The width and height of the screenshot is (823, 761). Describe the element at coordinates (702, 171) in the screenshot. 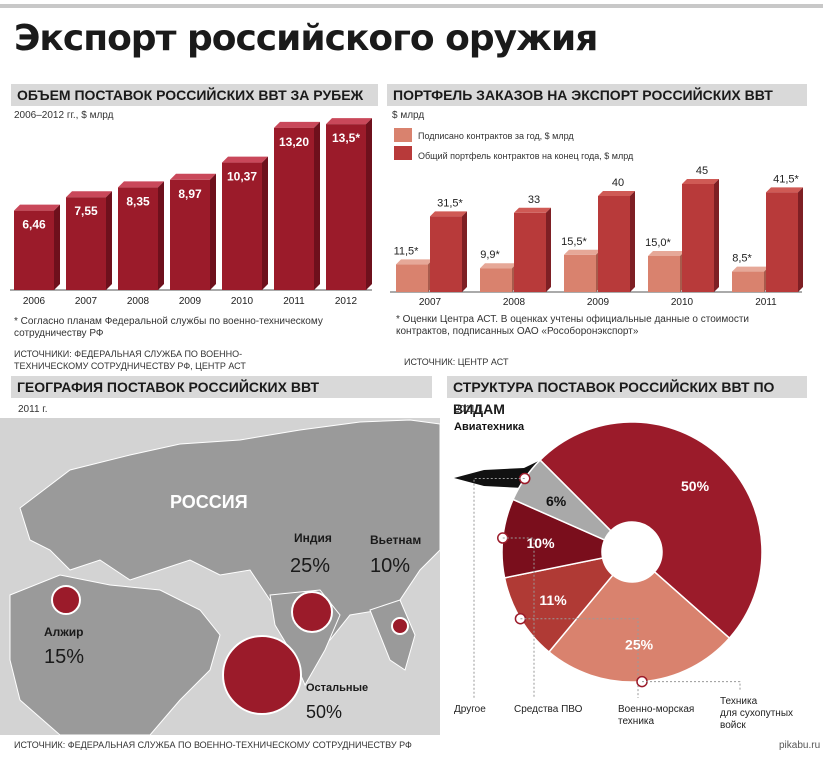

I see `portfolio-bar-label: 45` at that location.